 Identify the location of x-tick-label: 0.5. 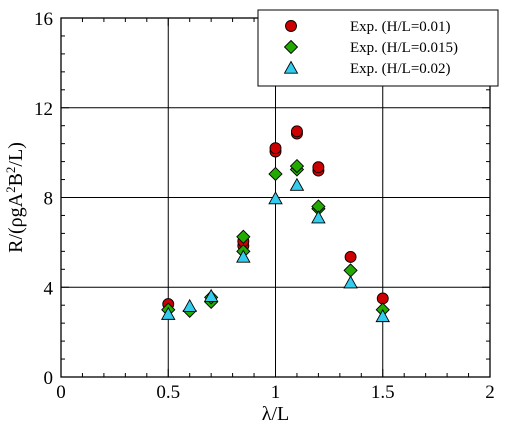
(168, 392).